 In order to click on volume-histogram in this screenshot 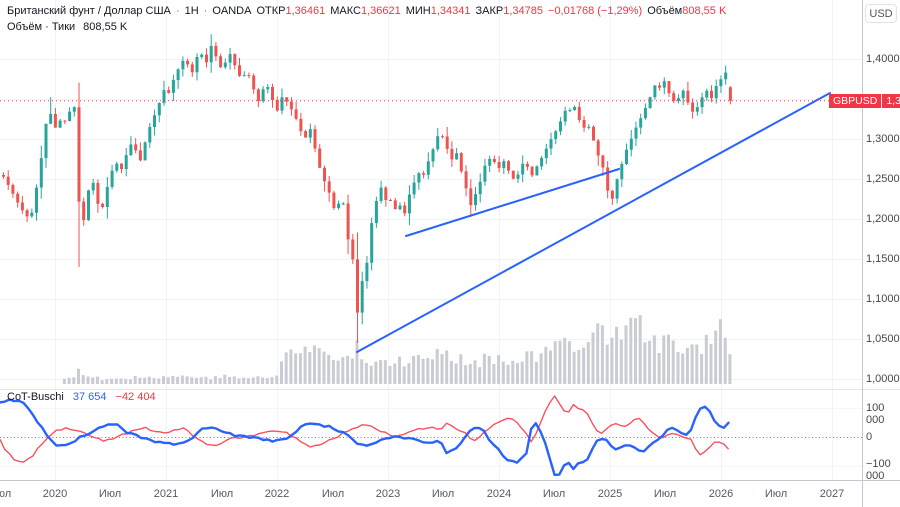, I will do `click(397, 349)`.